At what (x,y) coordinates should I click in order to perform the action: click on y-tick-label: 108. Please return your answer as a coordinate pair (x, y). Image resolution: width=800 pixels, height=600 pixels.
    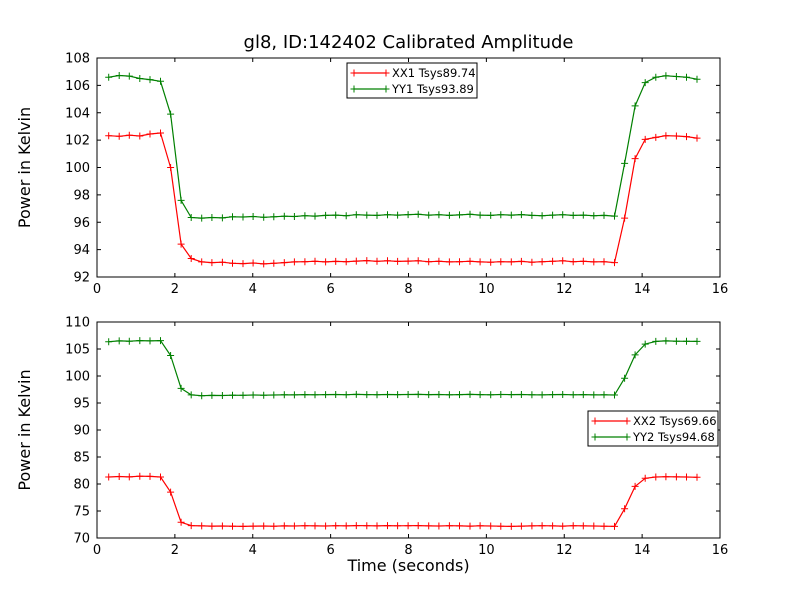
    Looking at the image, I should click on (77, 59).